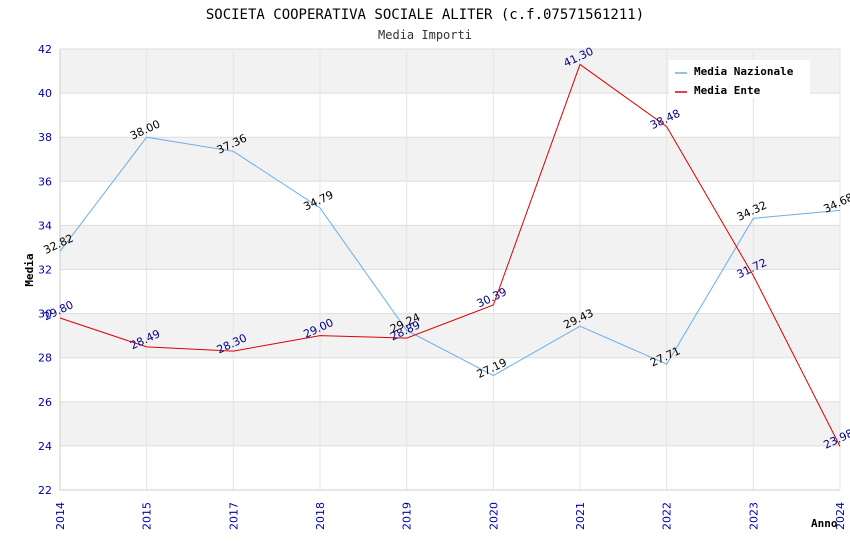 The width and height of the screenshot is (850, 550). What do you see at coordinates (45, 490) in the screenshot?
I see `y-tick-label: 22` at bounding box center [45, 490].